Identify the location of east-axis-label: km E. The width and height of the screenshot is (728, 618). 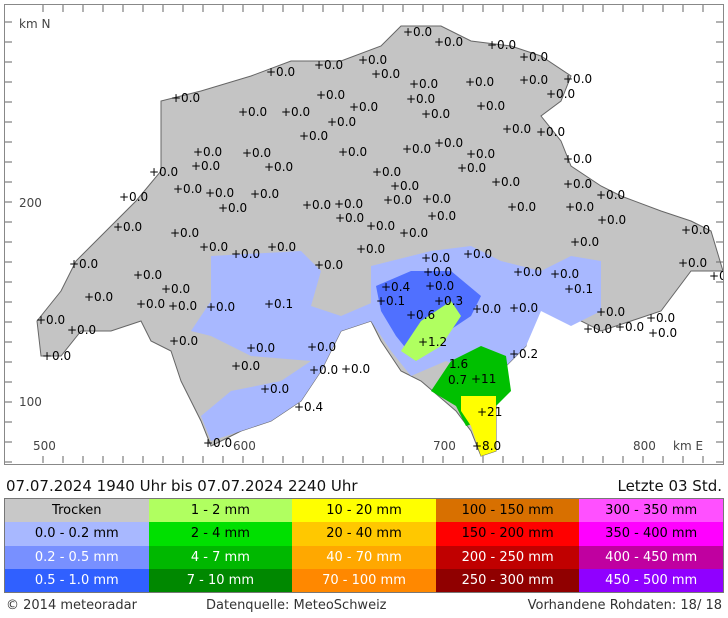
(688, 446).